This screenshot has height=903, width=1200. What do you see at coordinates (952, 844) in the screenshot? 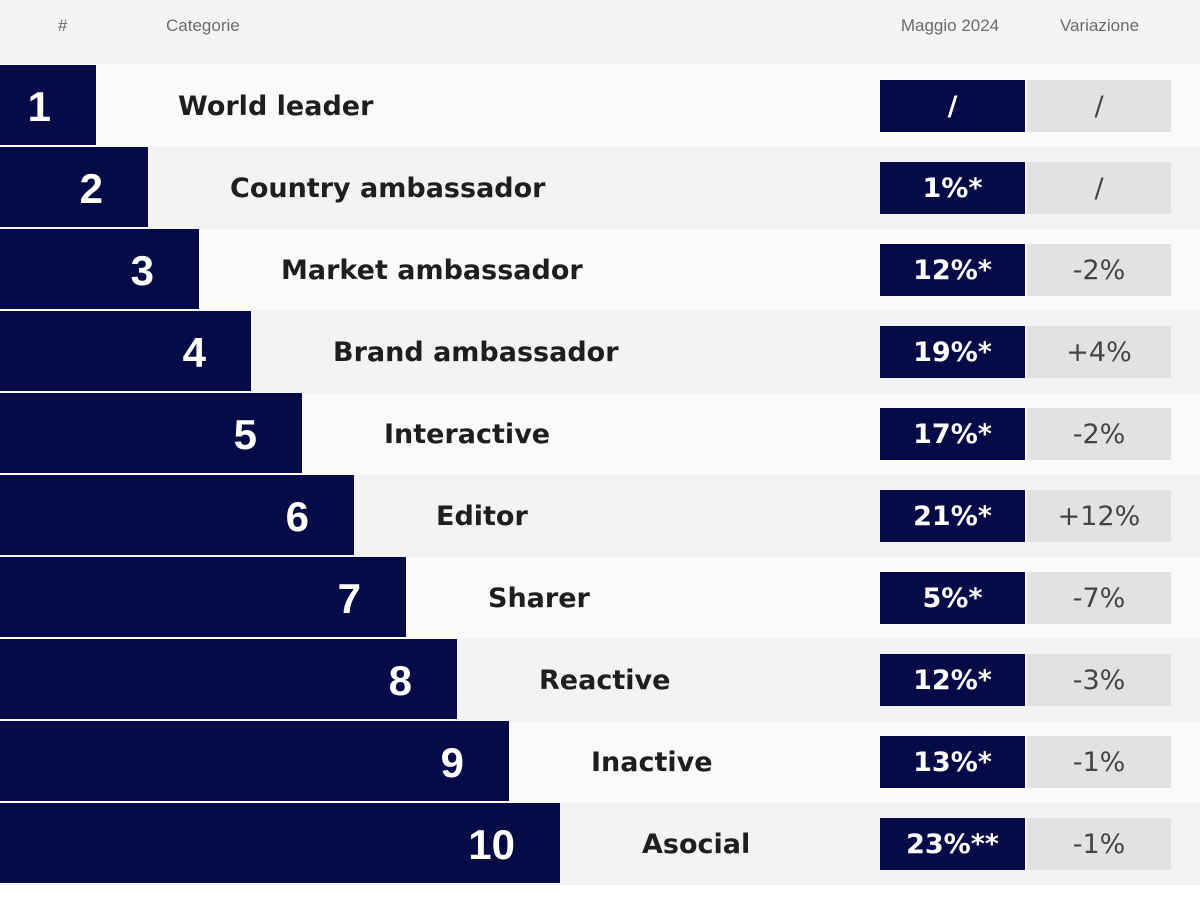
I see `month-value: 23%**` at bounding box center [952, 844].